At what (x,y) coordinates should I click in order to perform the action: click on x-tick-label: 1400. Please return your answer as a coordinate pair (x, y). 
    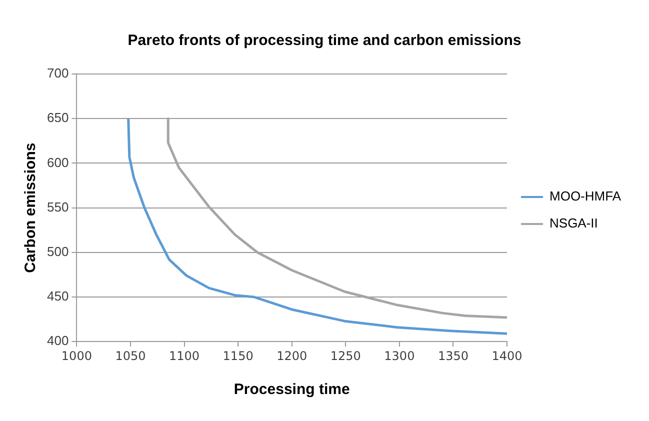
    Looking at the image, I should click on (507, 355).